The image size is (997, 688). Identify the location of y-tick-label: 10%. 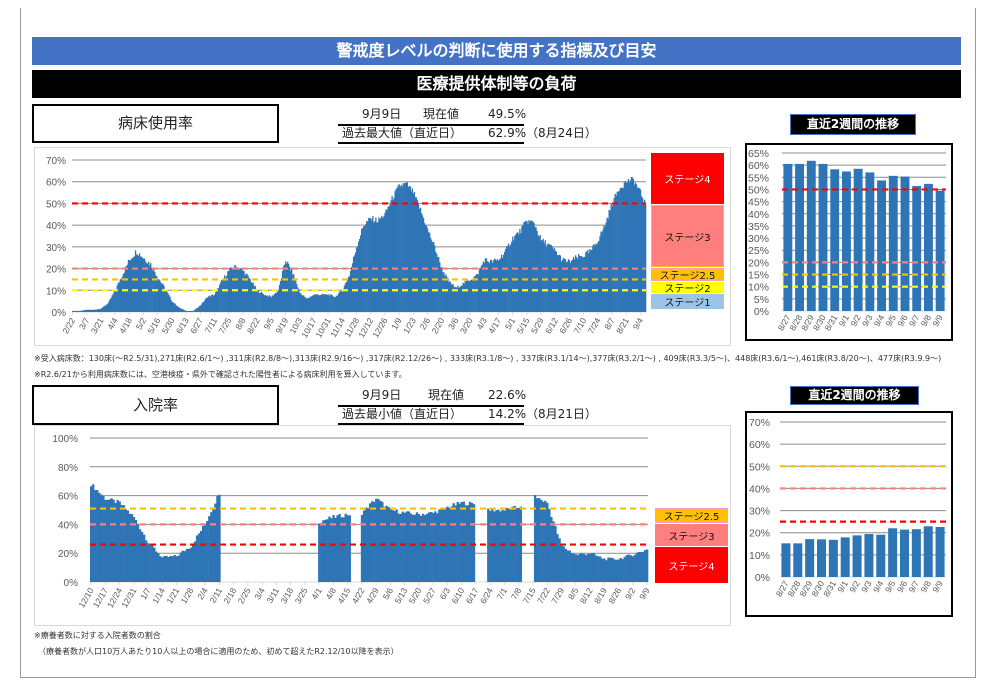
(758, 288).